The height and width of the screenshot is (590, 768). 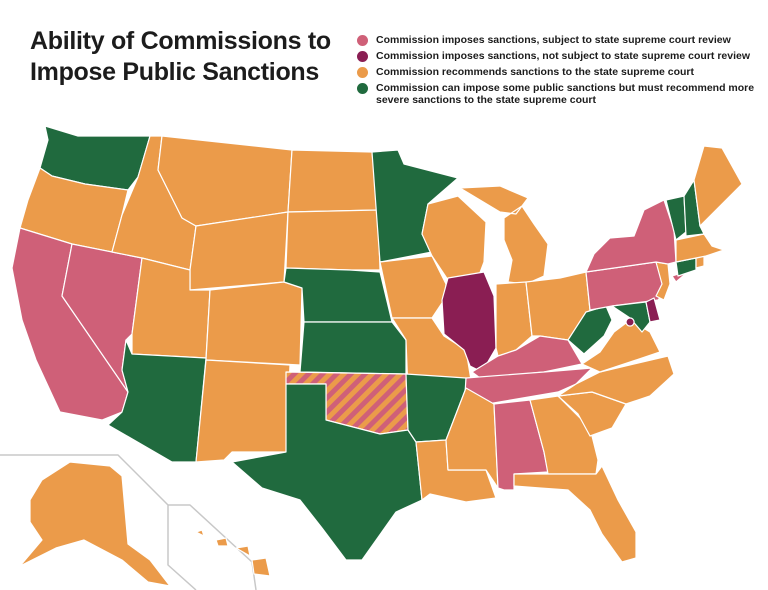 I want to click on state-nm, so click(x=243, y=411).